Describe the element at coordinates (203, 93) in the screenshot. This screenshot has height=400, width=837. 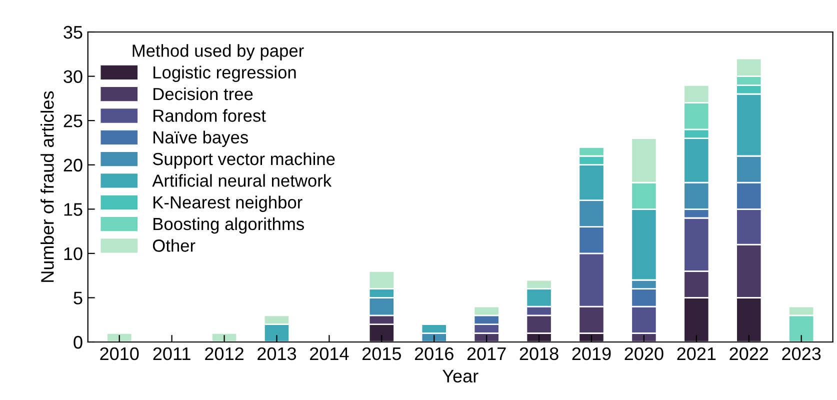
I see `legend-label: Decision tree` at that location.